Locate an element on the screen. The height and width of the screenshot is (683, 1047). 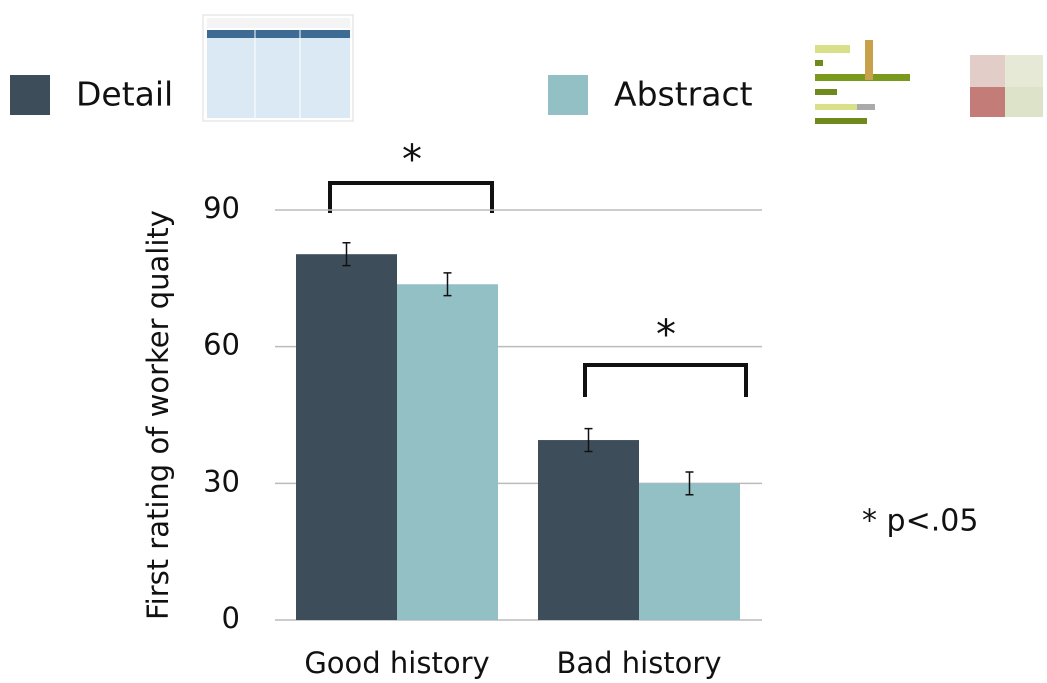
y-tick-label: 0 is located at coordinates (231, 618).